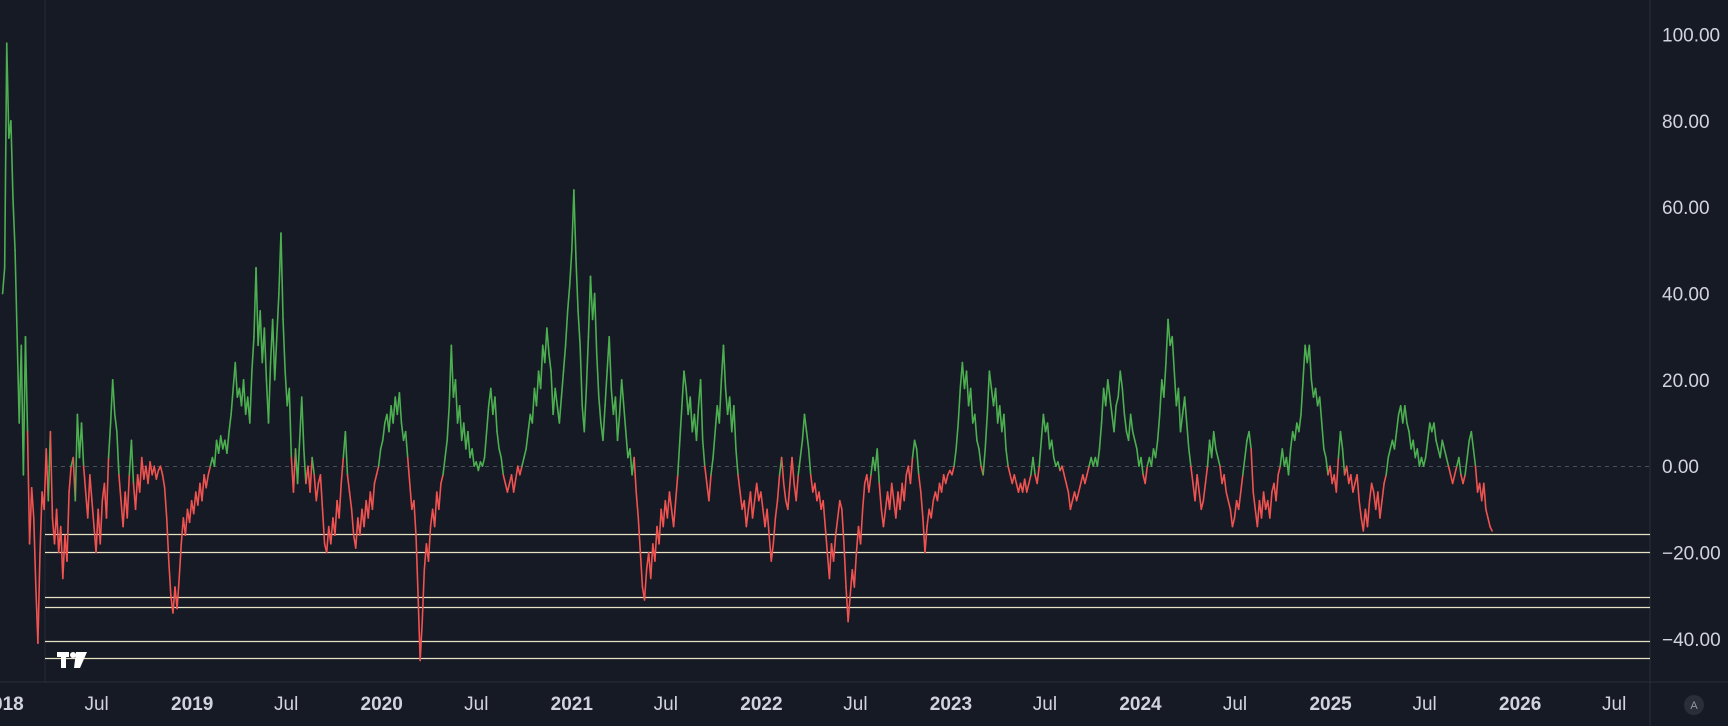 This screenshot has width=1728, height=726. Describe the element at coordinates (1694, 705) in the screenshot. I see `auto-scale-button: A` at that location.